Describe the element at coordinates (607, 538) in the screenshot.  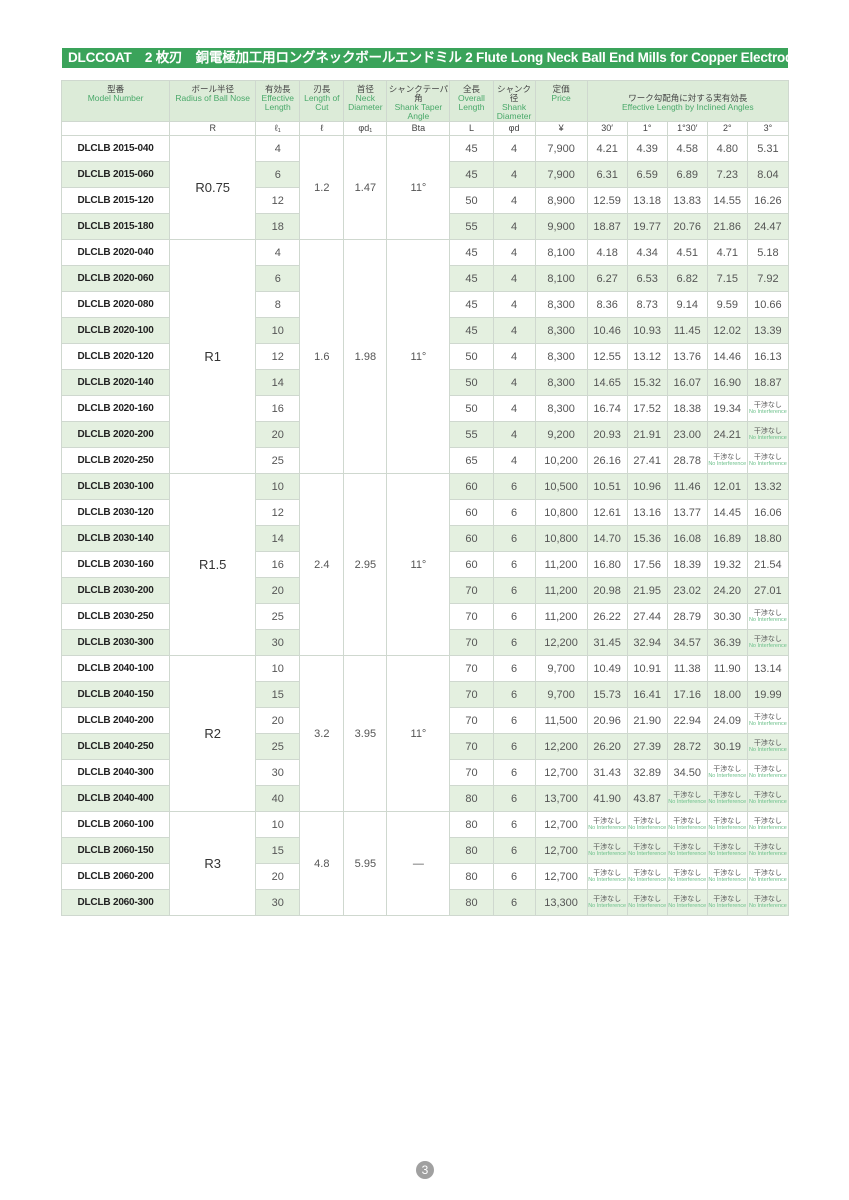
I see `angle-effective-length: 14.70` at that location.